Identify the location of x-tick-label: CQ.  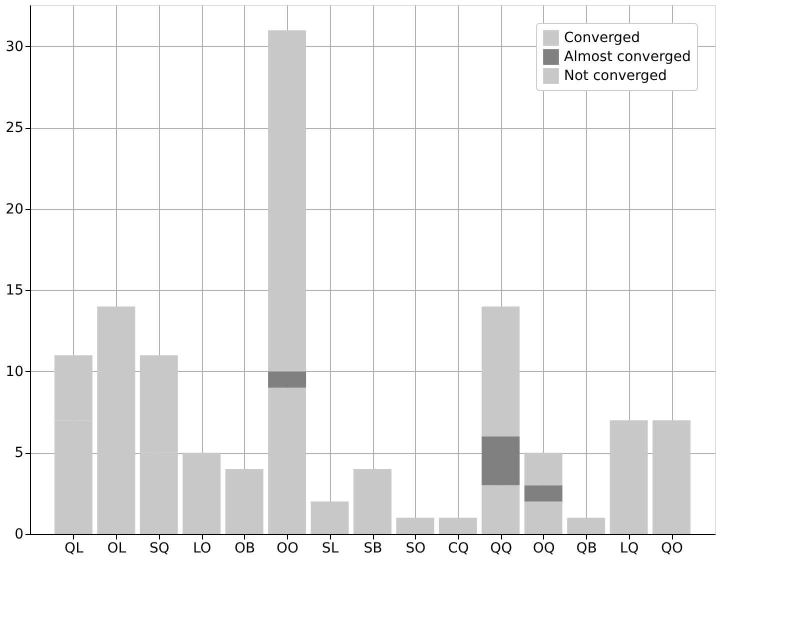
(458, 548).